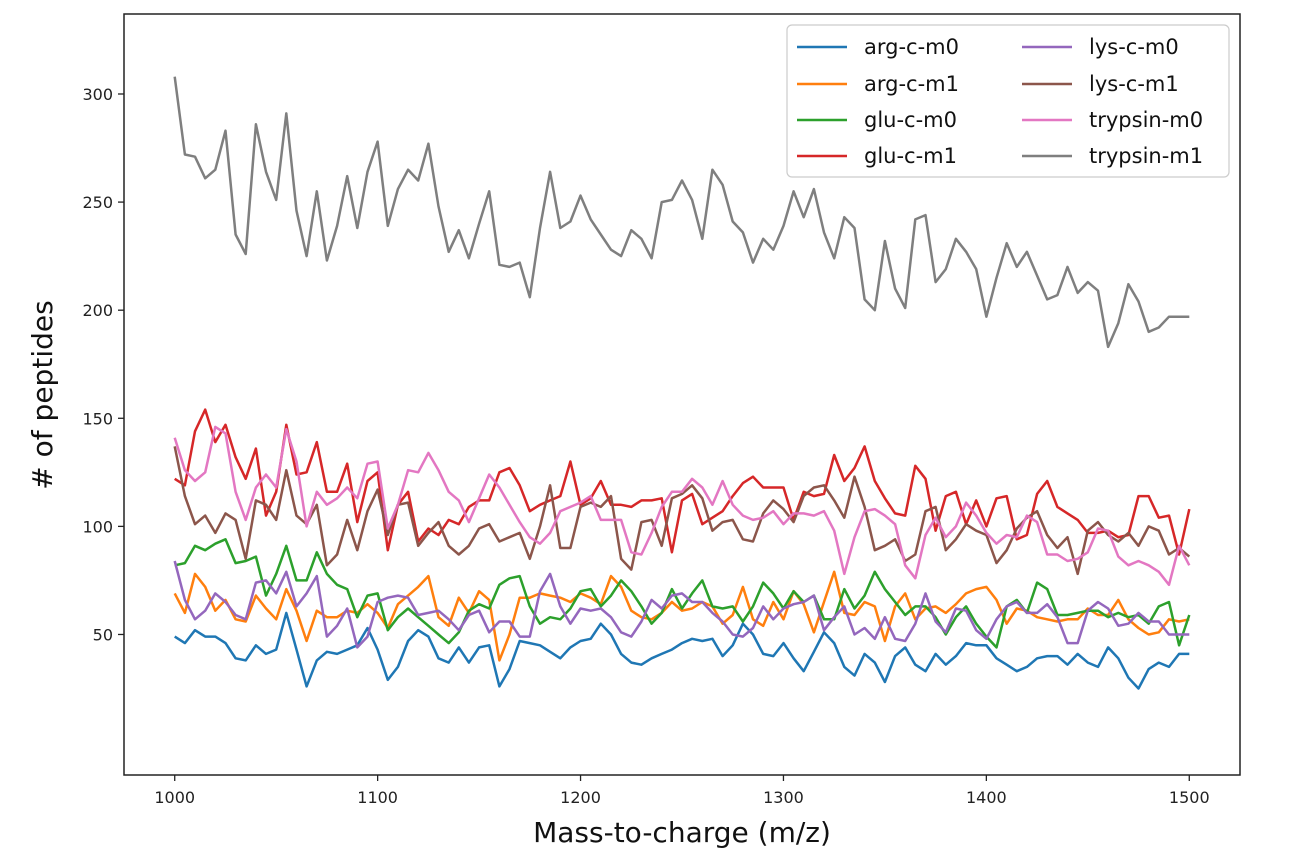 The height and width of the screenshot is (862, 1300). Describe the element at coordinates (682, 511) in the screenshot. I see `series-line-lys-c-m1` at that location.